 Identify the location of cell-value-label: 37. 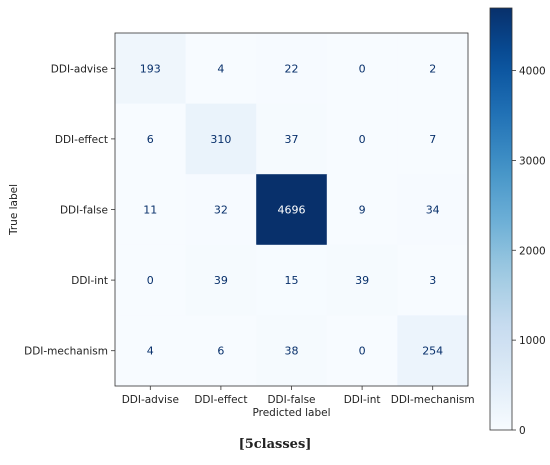
(292, 139).